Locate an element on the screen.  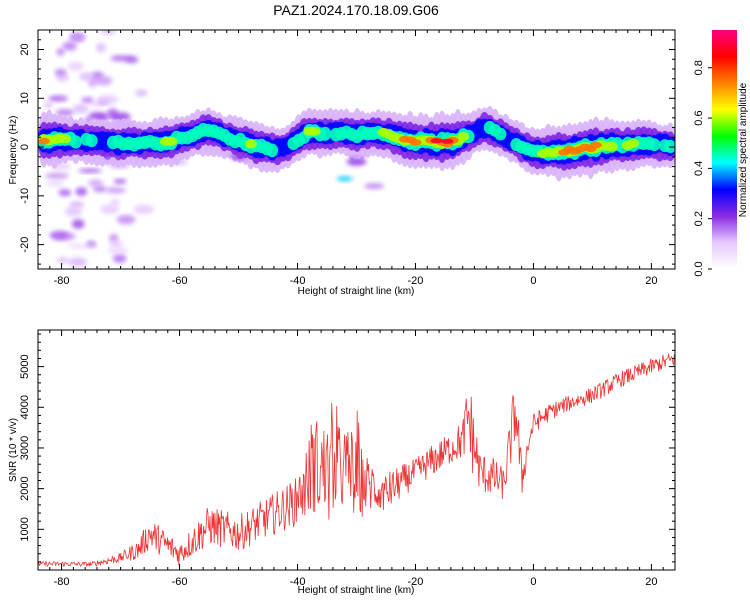
spectrogram-x-tick-label: 0 is located at coordinates (533, 281).